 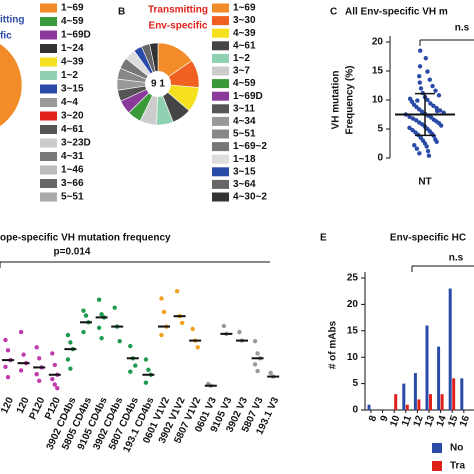 I want to click on y-tick-label: 25, so click(x=353, y=278).